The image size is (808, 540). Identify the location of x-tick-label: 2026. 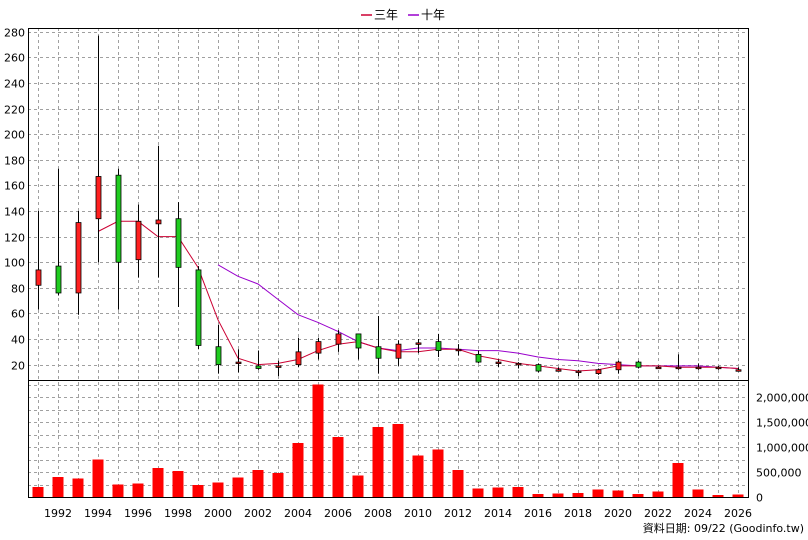
(738, 513).